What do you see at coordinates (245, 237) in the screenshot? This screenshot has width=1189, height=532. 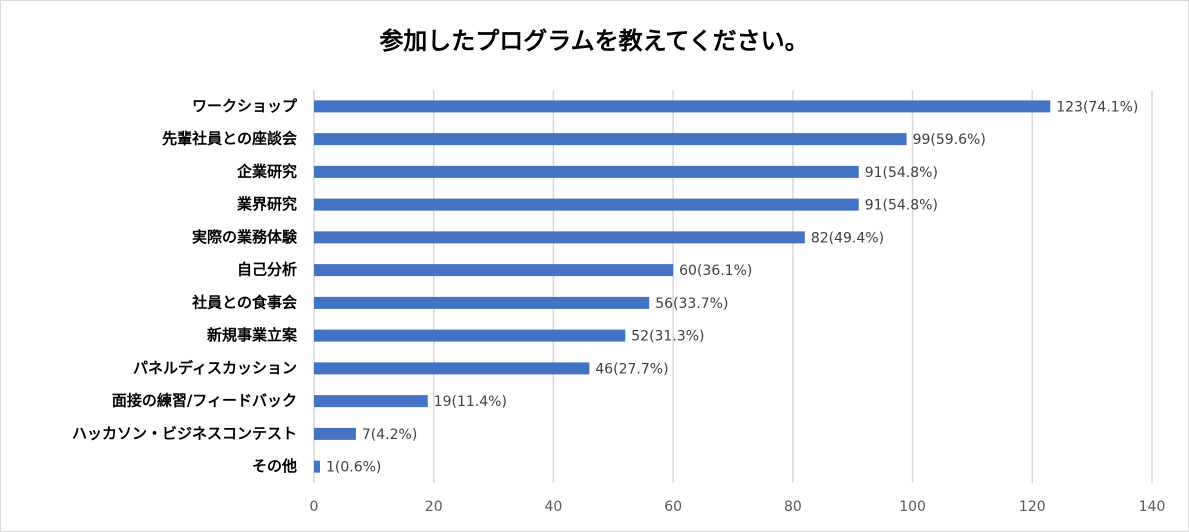 I see `category-label: 実際の業務体験` at bounding box center [245, 237].